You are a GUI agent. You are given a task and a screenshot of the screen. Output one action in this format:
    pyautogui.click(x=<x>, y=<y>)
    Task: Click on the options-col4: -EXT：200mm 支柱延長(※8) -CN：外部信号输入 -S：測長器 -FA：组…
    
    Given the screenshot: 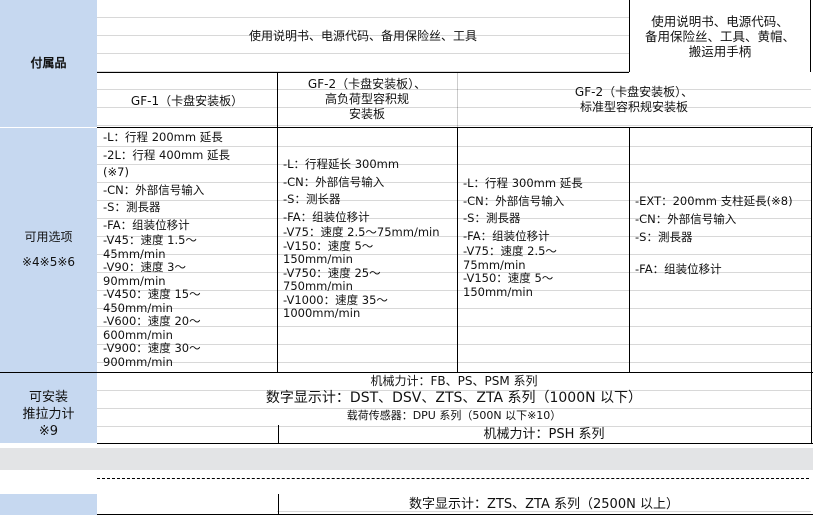 What is the action you would take?
    pyautogui.click(x=720, y=250)
    